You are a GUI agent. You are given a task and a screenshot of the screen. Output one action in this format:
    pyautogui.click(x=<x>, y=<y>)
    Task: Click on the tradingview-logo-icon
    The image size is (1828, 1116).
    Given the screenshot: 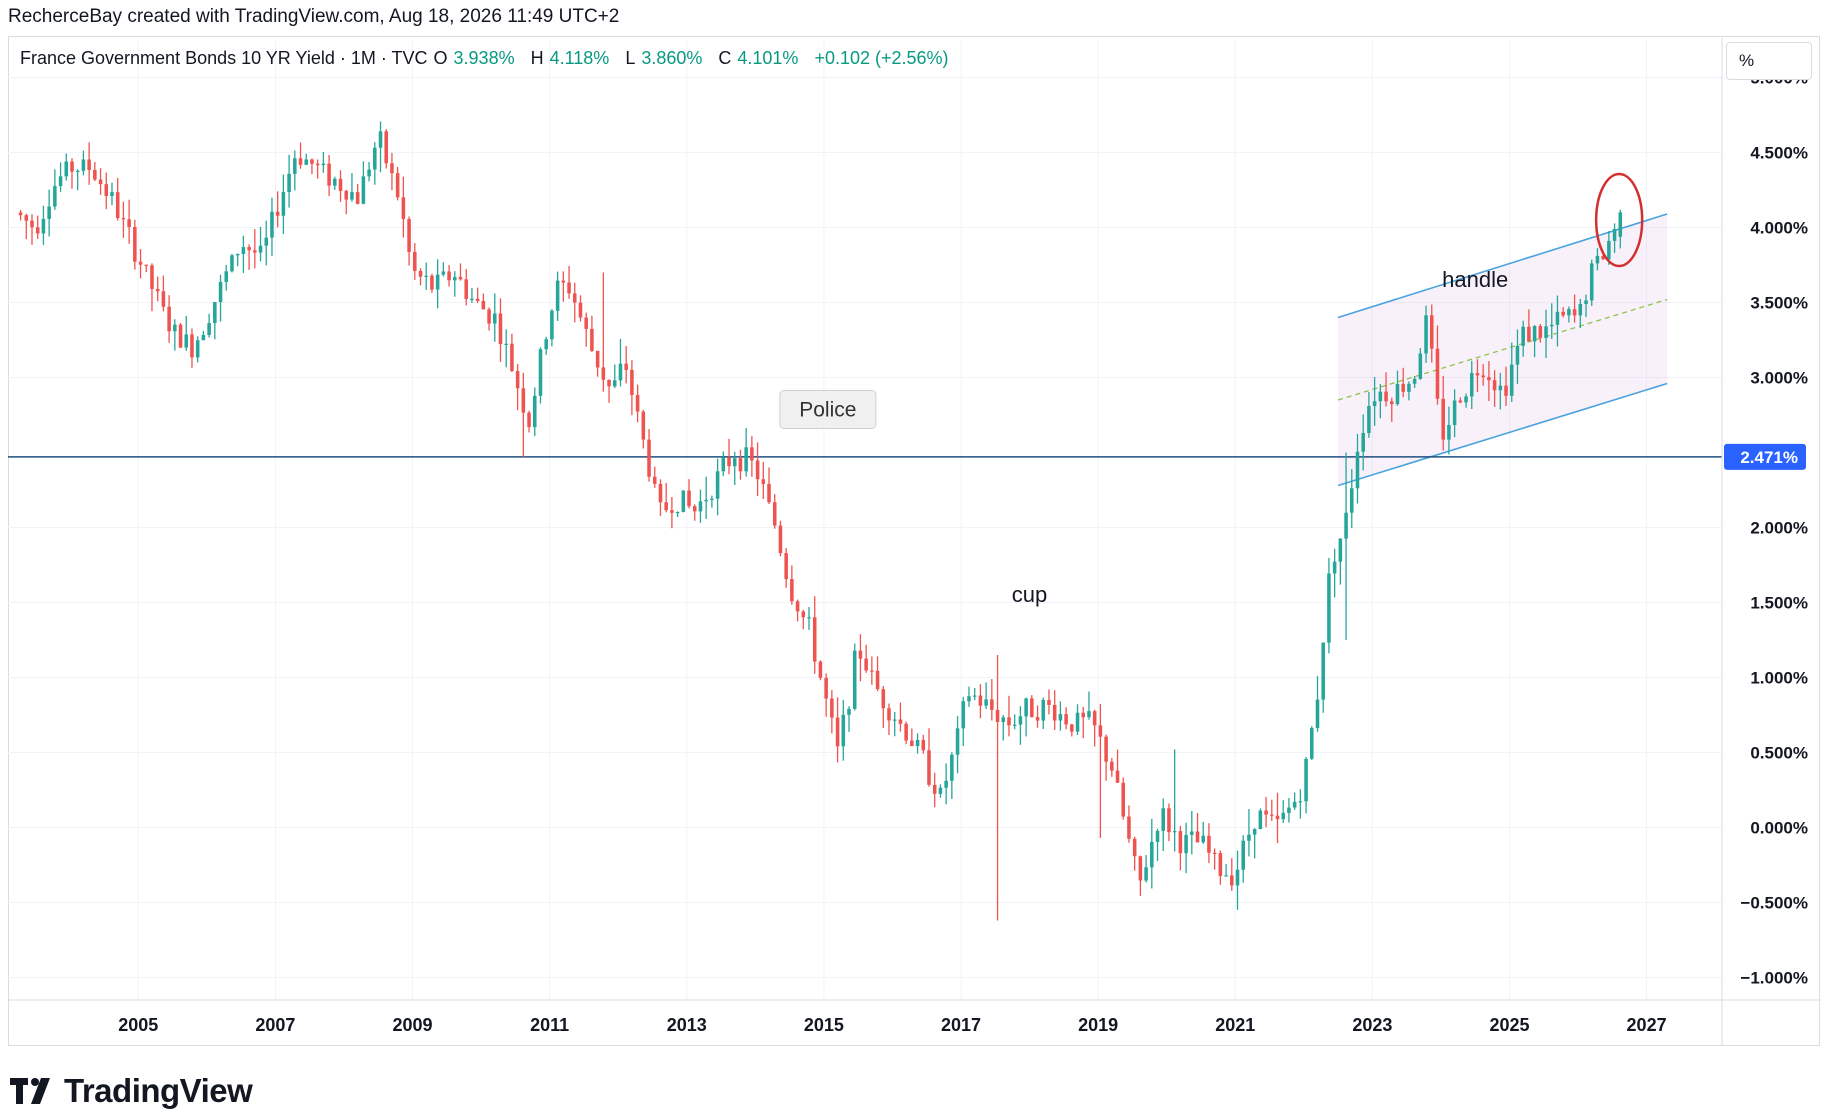 What is the action you would take?
    pyautogui.click(x=30, y=1091)
    